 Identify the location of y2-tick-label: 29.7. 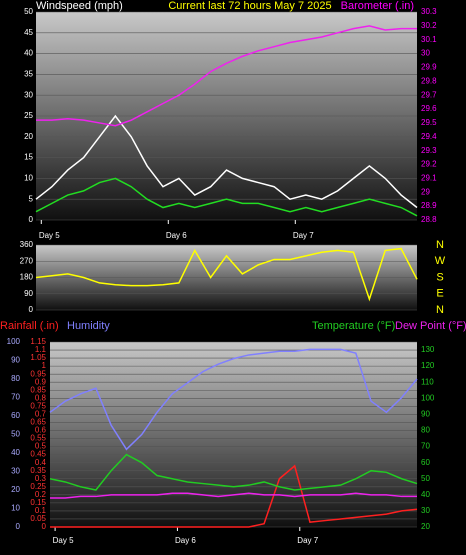
(429, 94).